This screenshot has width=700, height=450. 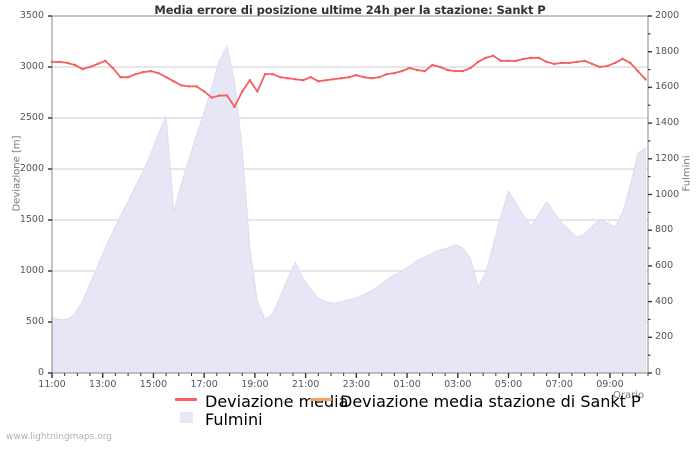 What do you see at coordinates (204, 384) in the screenshot?
I see `x-tick-label: 17:00` at bounding box center [204, 384].